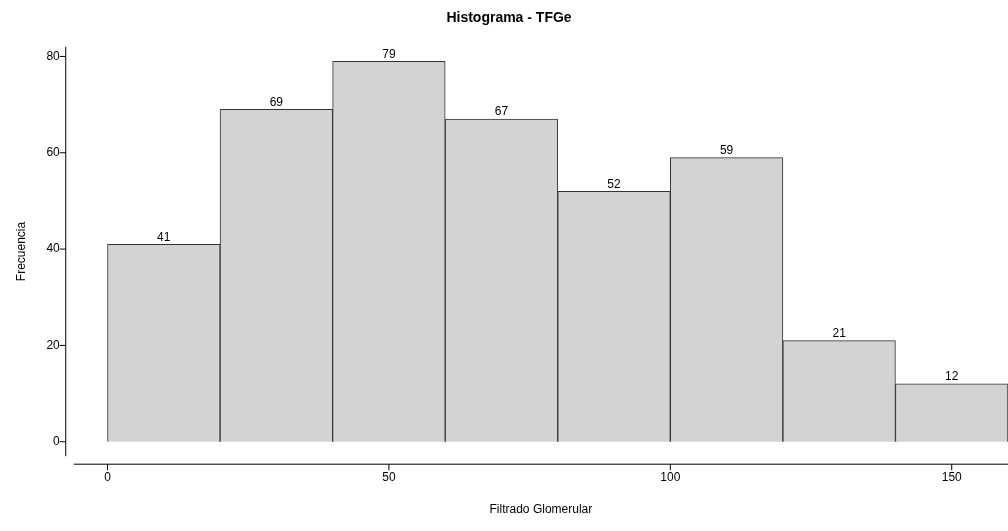  Describe the element at coordinates (164, 236) in the screenshot. I see `data-label: 41` at that location.